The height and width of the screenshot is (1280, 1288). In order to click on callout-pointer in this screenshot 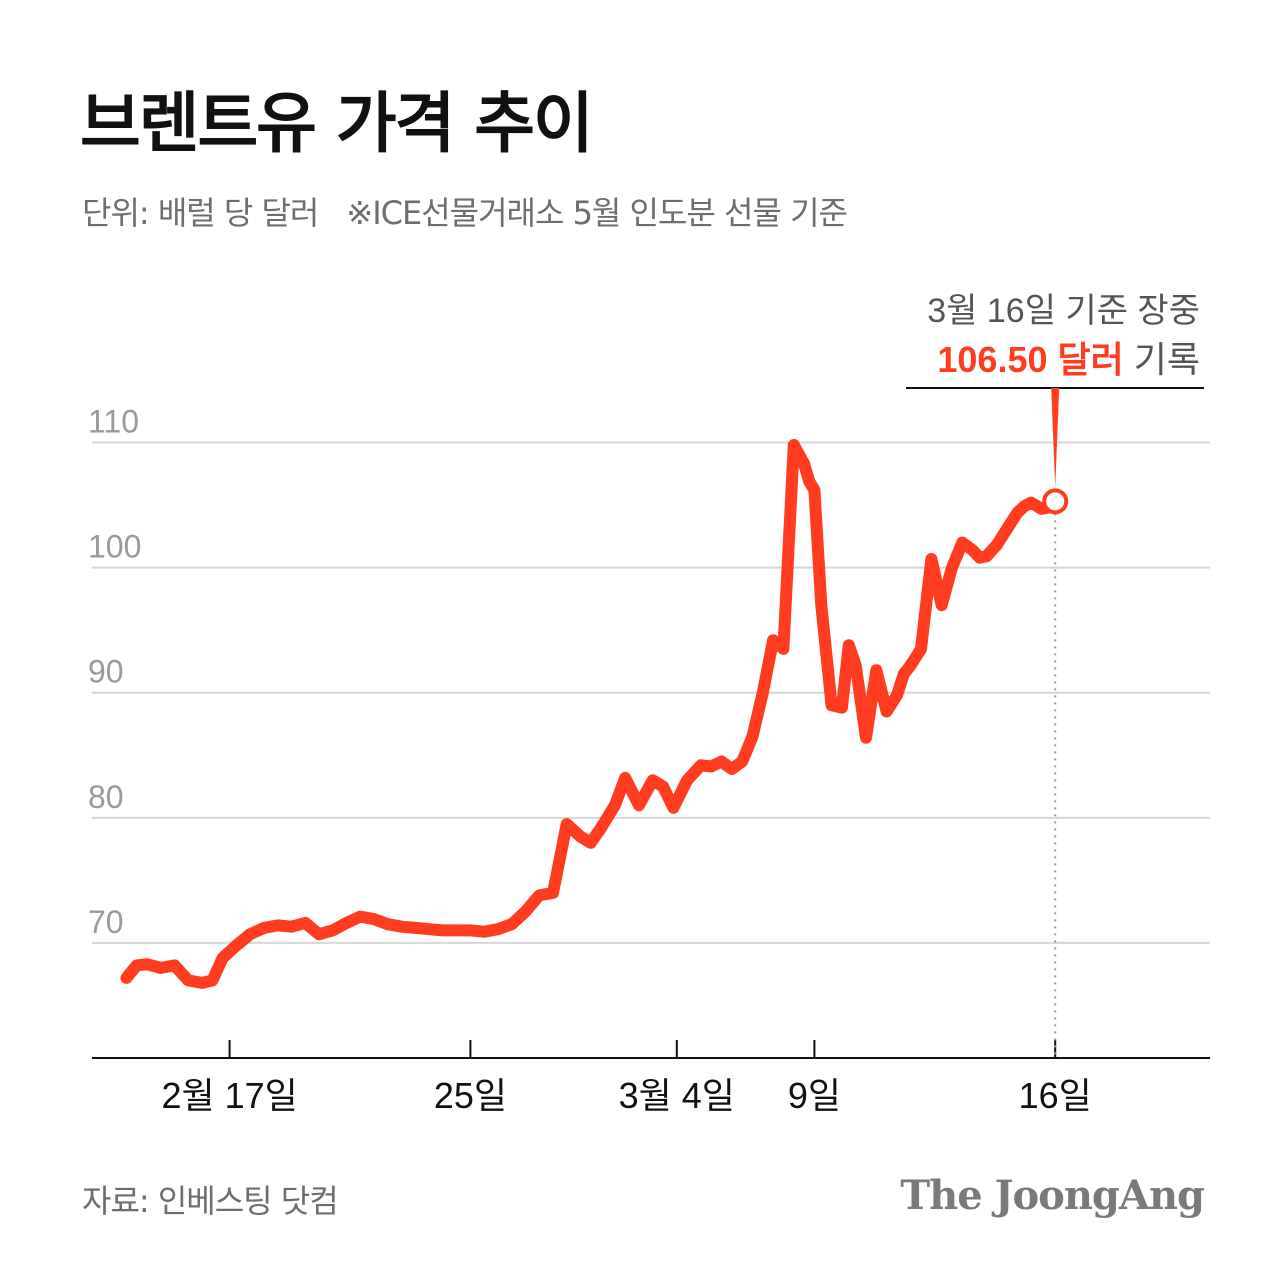, I will do `click(1055, 438)`.